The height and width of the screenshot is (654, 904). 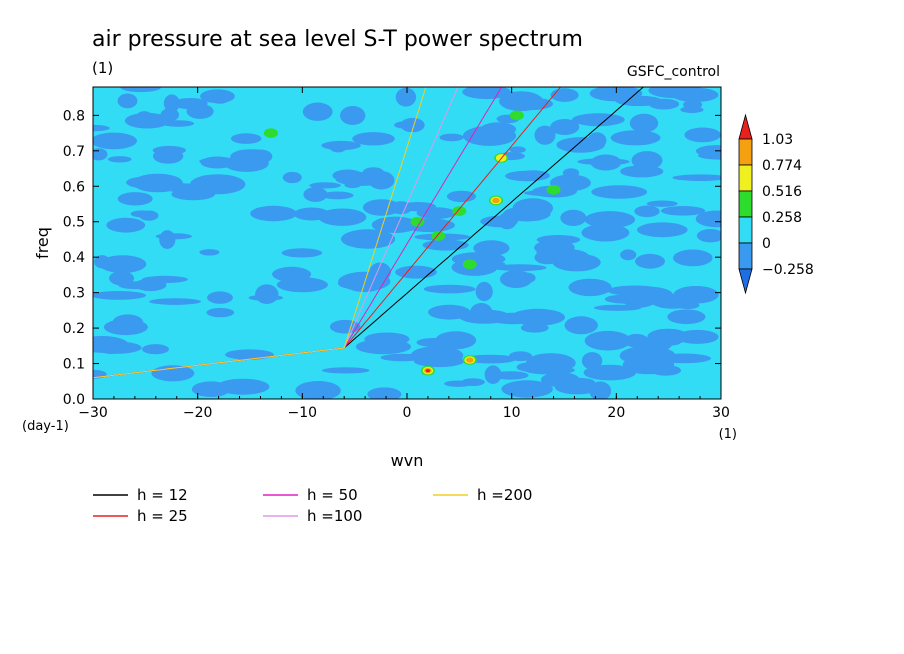 What do you see at coordinates (45, 426) in the screenshot?
I see `y-axis-unit: (day-1)` at bounding box center [45, 426].